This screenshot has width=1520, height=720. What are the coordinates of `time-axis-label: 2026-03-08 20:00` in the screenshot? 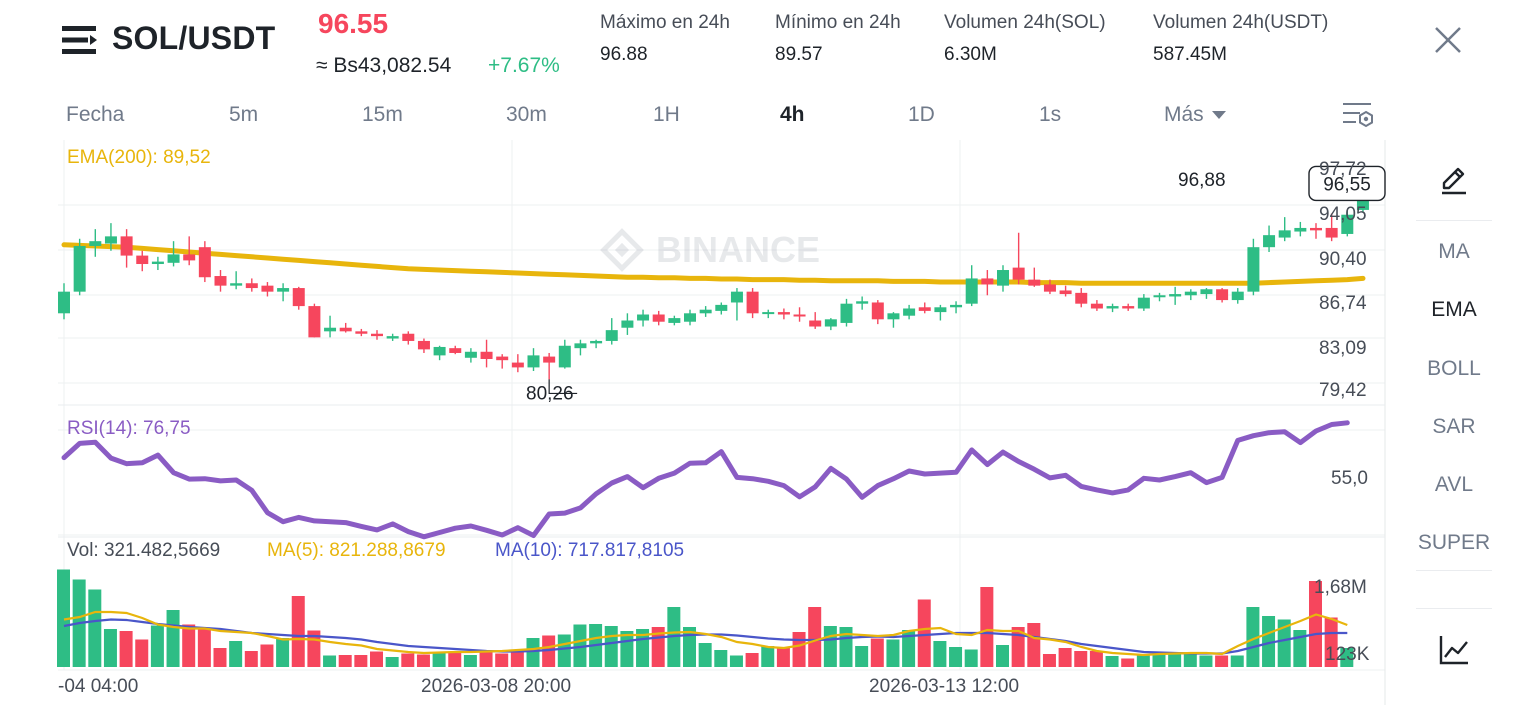 It's located at (496, 686).